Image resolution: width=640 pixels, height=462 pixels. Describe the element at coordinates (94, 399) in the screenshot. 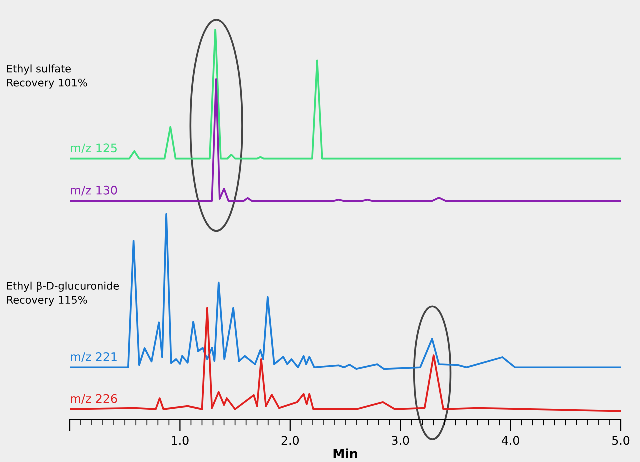

I see `series-label: m/z 226` at that location.